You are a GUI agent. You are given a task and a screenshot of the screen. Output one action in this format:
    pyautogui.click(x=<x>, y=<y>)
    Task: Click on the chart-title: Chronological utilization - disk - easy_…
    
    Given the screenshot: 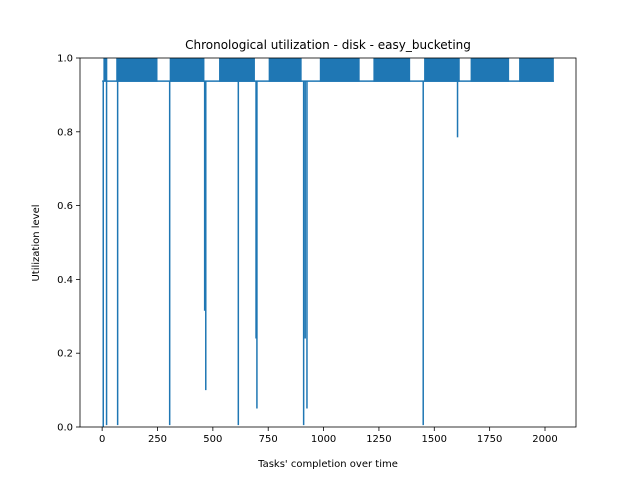 What is the action you would take?
    pyautogui.click(x=328, y=45)
    